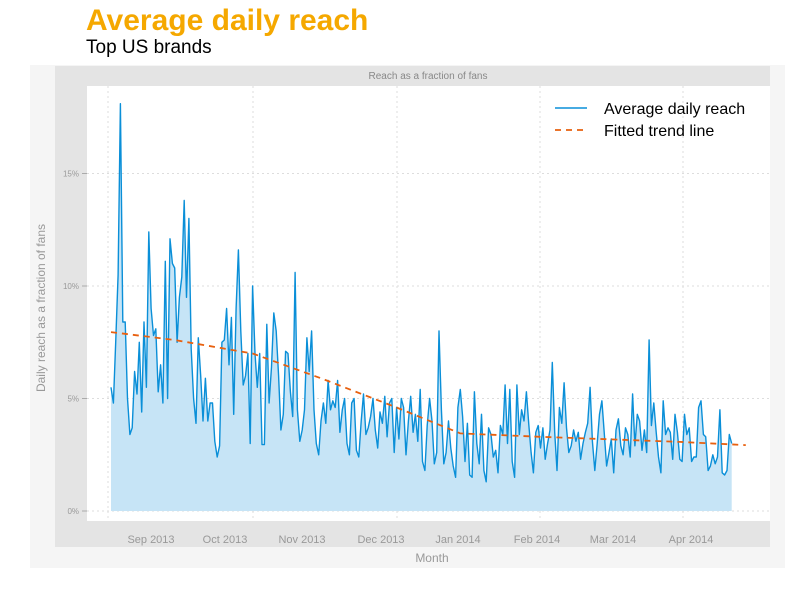  I want to click on legend: Average daily reach Fitted trend line, so click(650, 120).